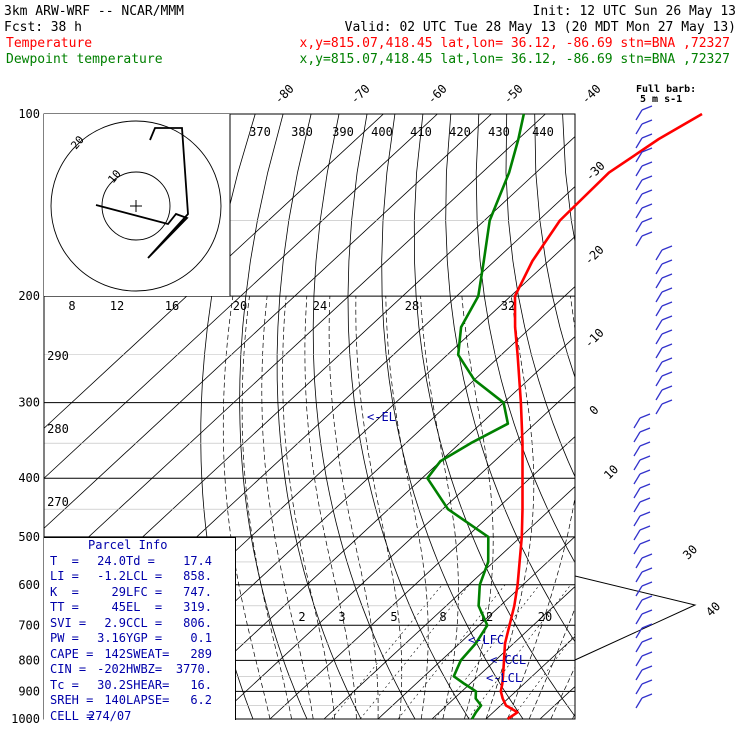 The image size is (740, 740). What do you see at coordinates (320, 306) in the screenshot?
I see `speed-label: 24` at bounding box center [320, 306].